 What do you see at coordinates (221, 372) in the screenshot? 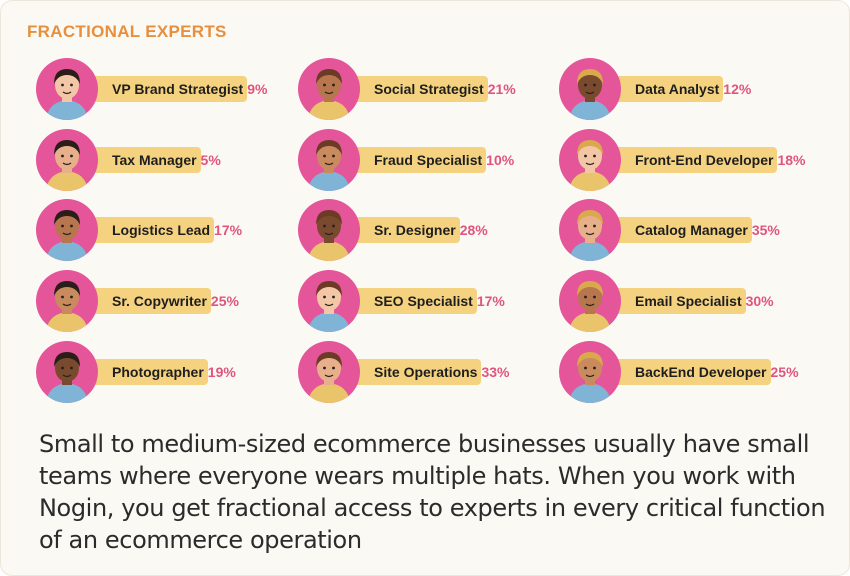
I see `expert-percentage: 19%` at bounding box center [221, 372].